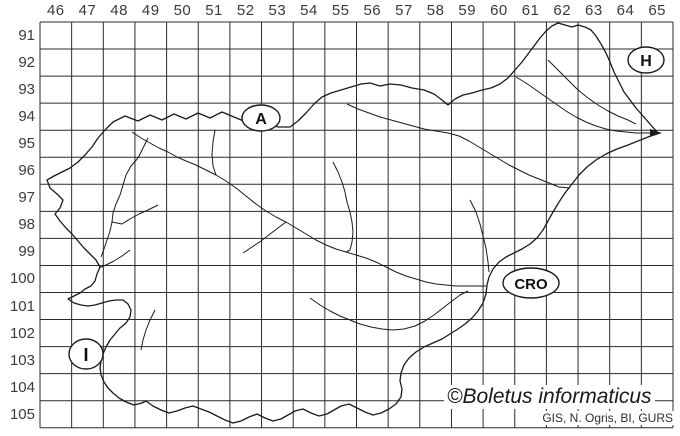  Describe the element at coordinates (592, 92) in the screenshot. I see `river-ledava` at that location.